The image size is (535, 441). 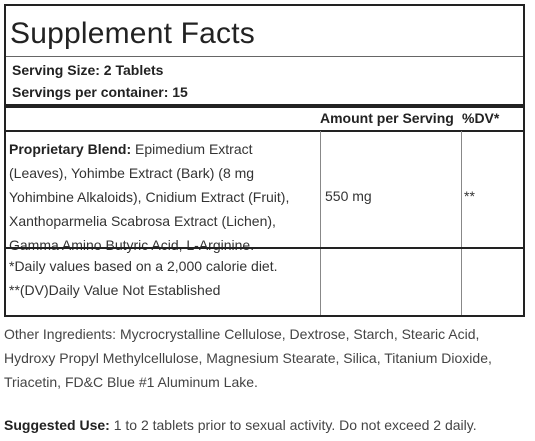 I want to click on blend-label: Proprietary Blend:, so click(x=70, y=149).